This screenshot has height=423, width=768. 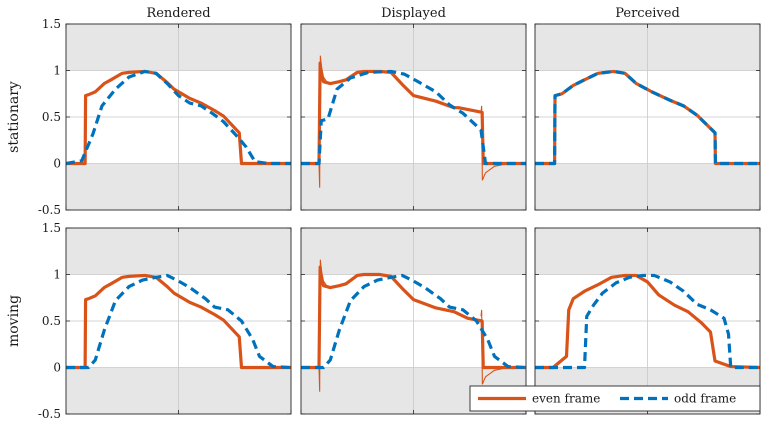 I want to click on row-labels: stationary moving, so click(x=14, y=214).